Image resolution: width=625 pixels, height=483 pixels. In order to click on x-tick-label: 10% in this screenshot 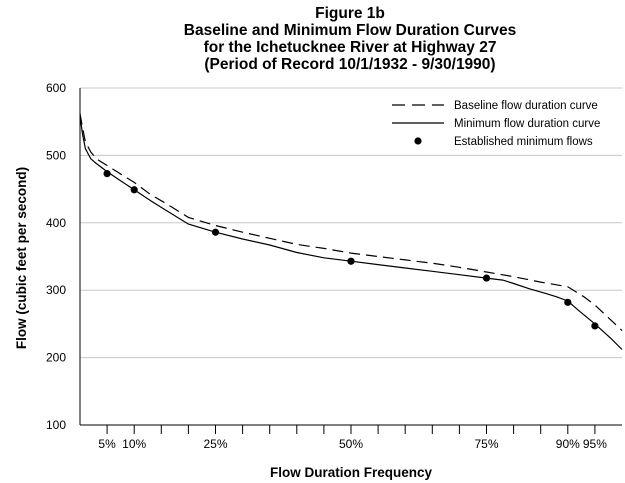, I will do `click(134, 444)`.